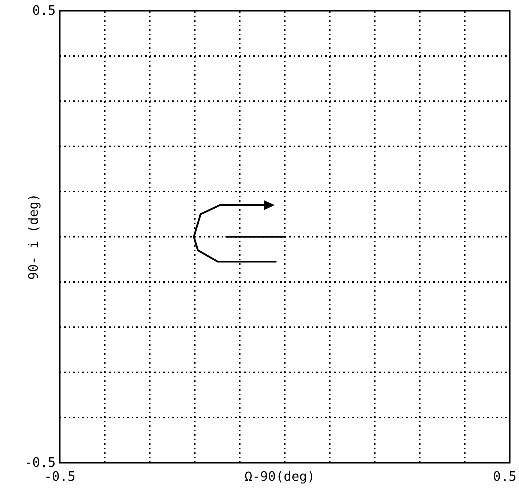  What do you see at coordinates (34, 237) in the screenshot?
I see `y-axis-title: 90- i (deg)` at bounding box center [34, 237].